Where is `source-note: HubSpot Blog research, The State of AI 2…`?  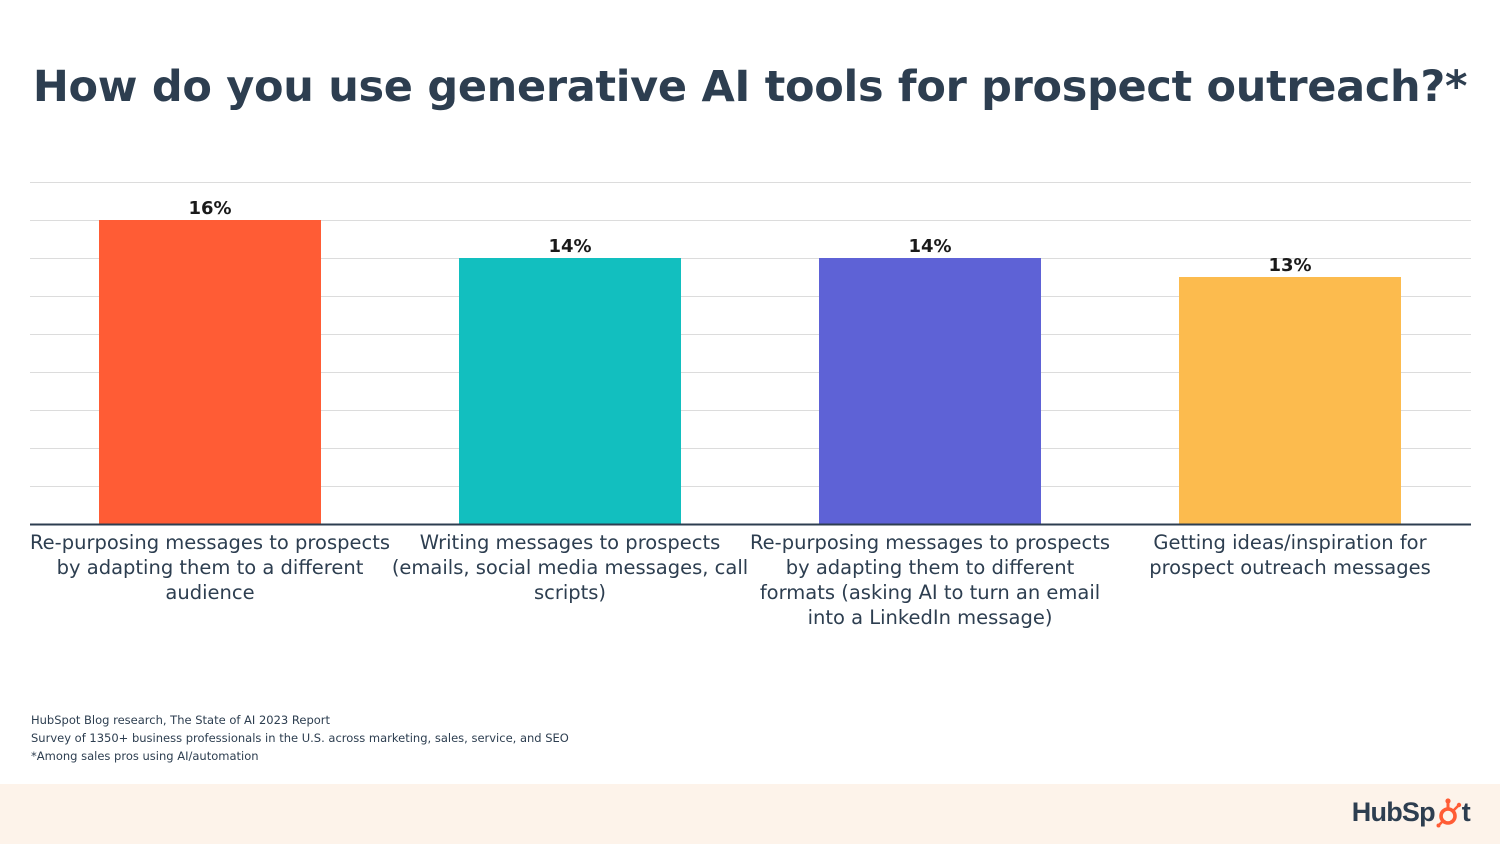 source-note: HubSpot Blog research, The State of AI 2… is located at coordinates (181, 720).